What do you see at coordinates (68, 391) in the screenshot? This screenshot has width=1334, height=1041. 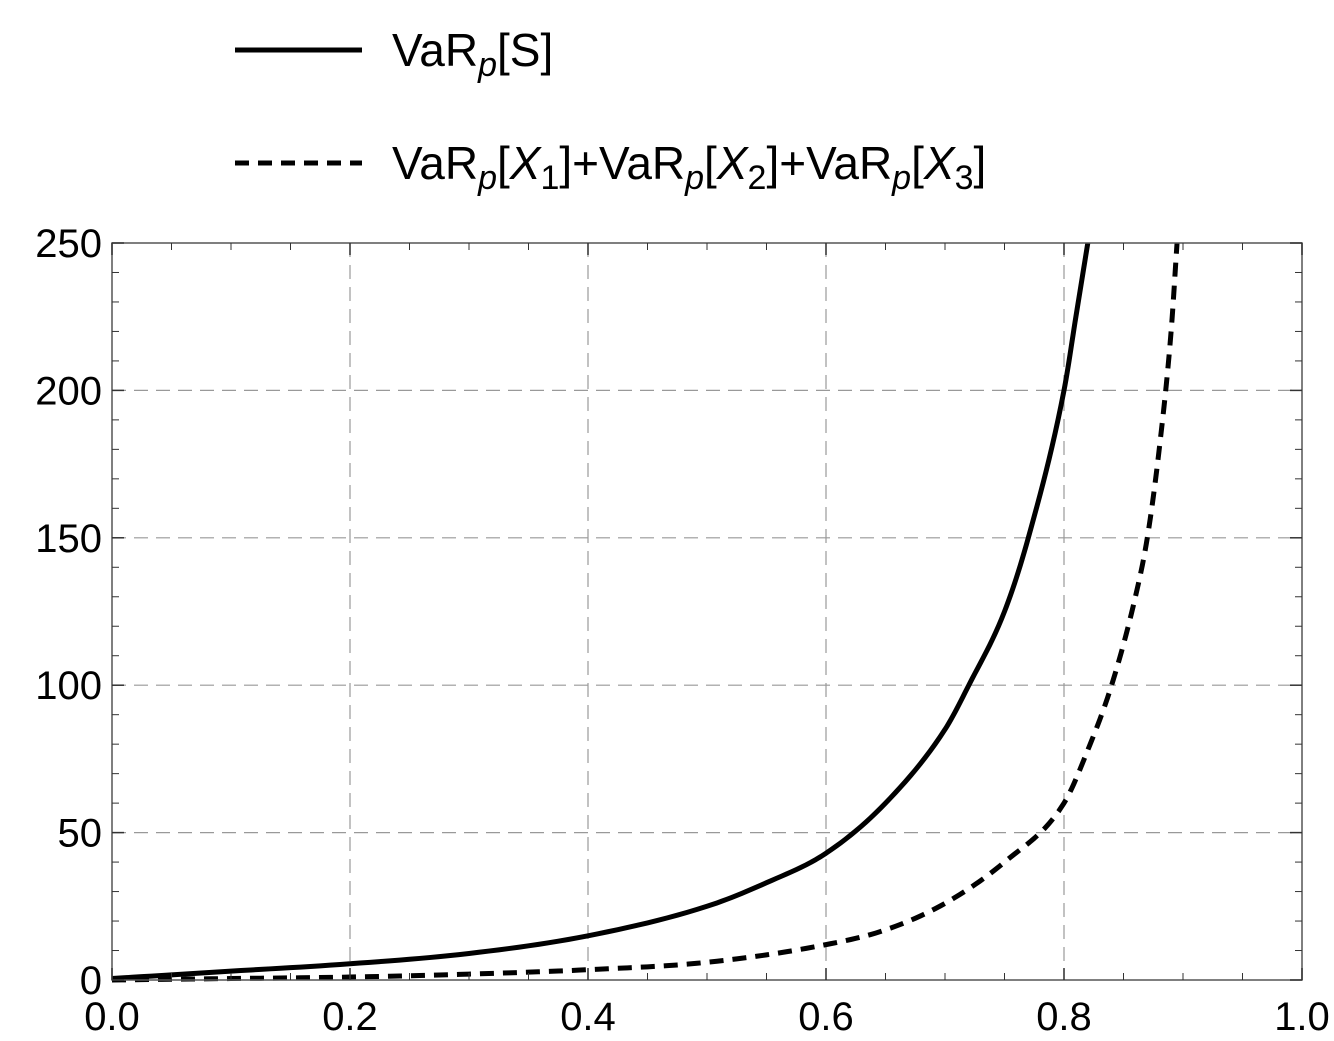 I see `y-tick-label: 200` at bounding box center [68, 391].